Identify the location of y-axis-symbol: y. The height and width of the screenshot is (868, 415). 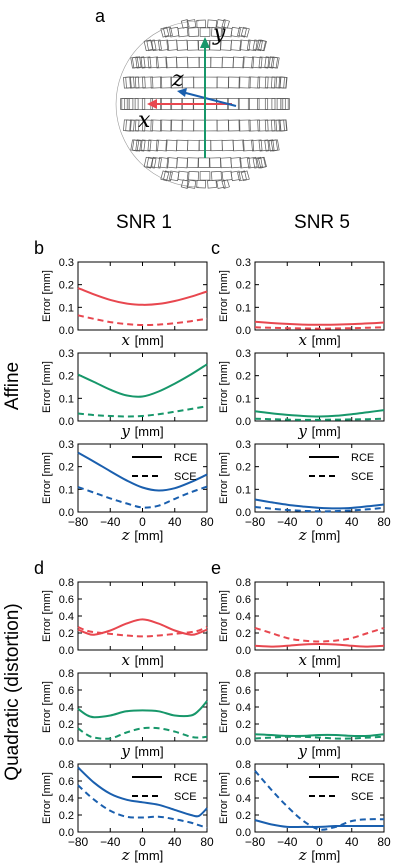
(219, 33).